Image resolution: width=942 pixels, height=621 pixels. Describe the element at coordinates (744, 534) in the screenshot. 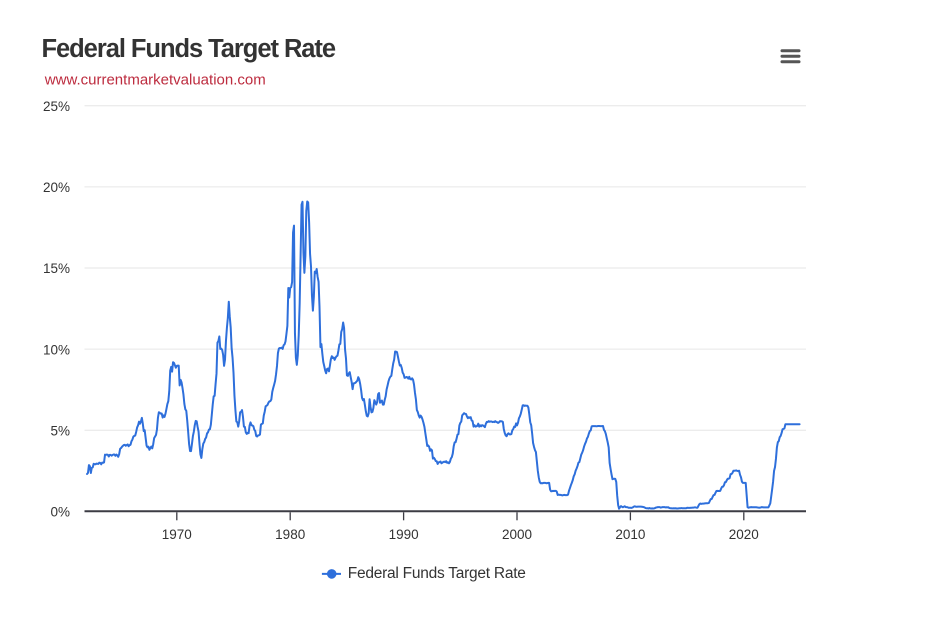

I see `svg-text: 2020` at that location.